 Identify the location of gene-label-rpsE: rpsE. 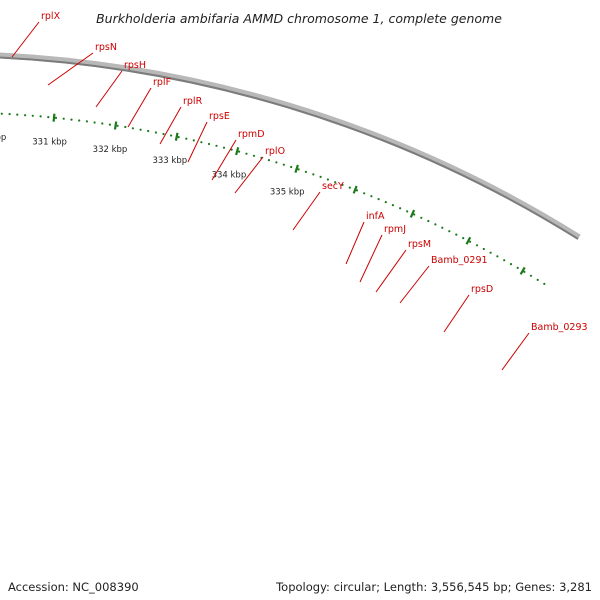
(219, 116).